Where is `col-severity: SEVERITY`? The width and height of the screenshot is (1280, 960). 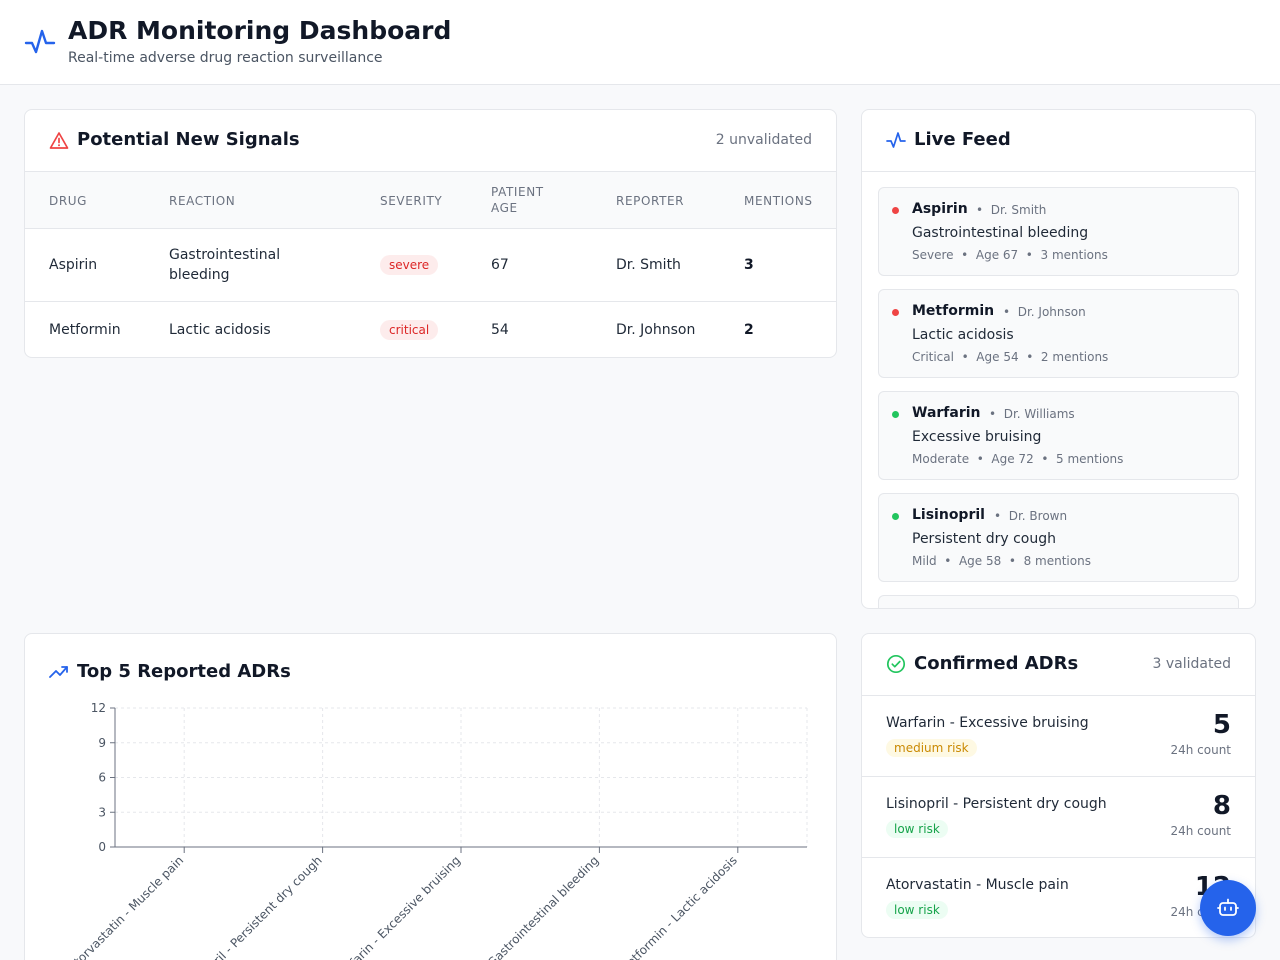
col-severity: SEVERITY is located at coordinates (411, 201).